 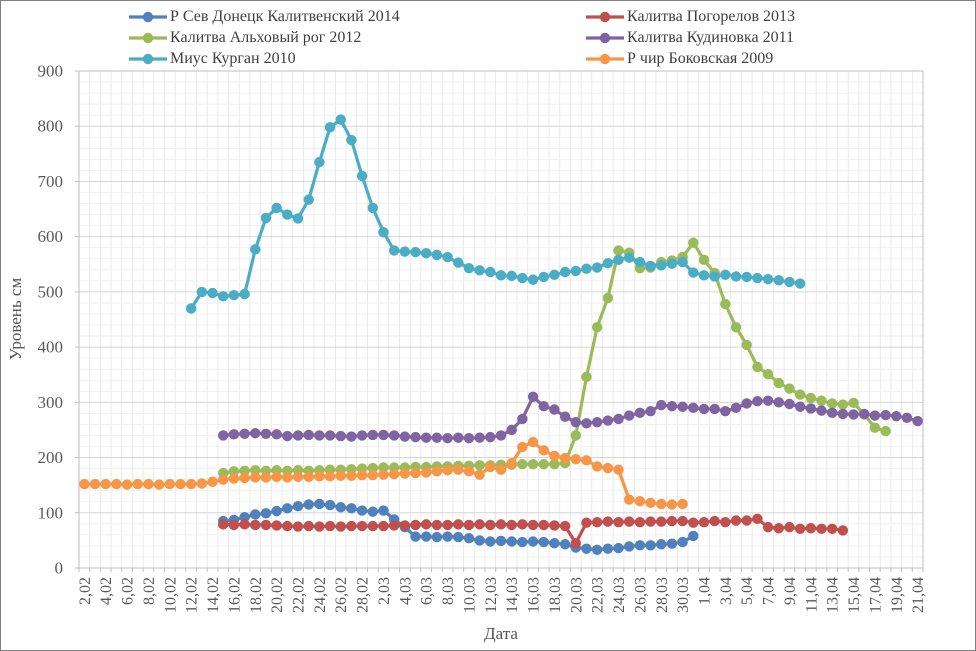 I want to click on legend-item-2009: Р чир Боковская 2009, so click(x=690, y=59).